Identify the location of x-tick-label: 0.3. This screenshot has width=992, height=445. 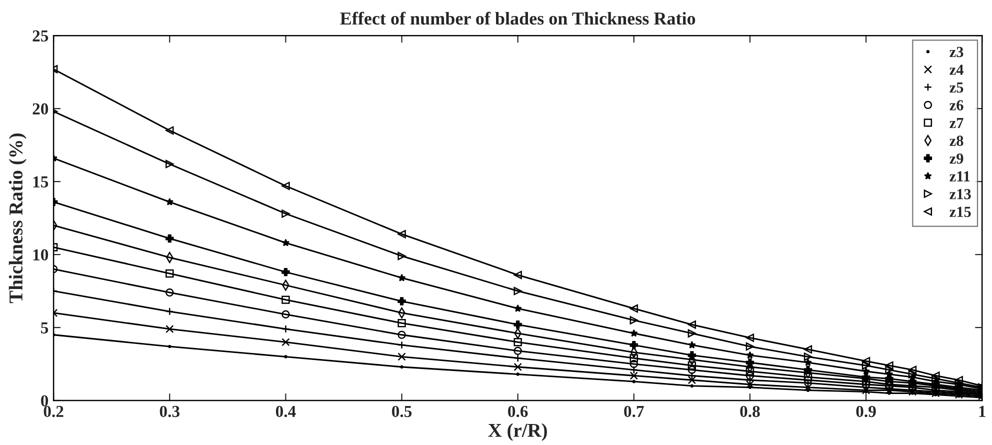
(170, 412).